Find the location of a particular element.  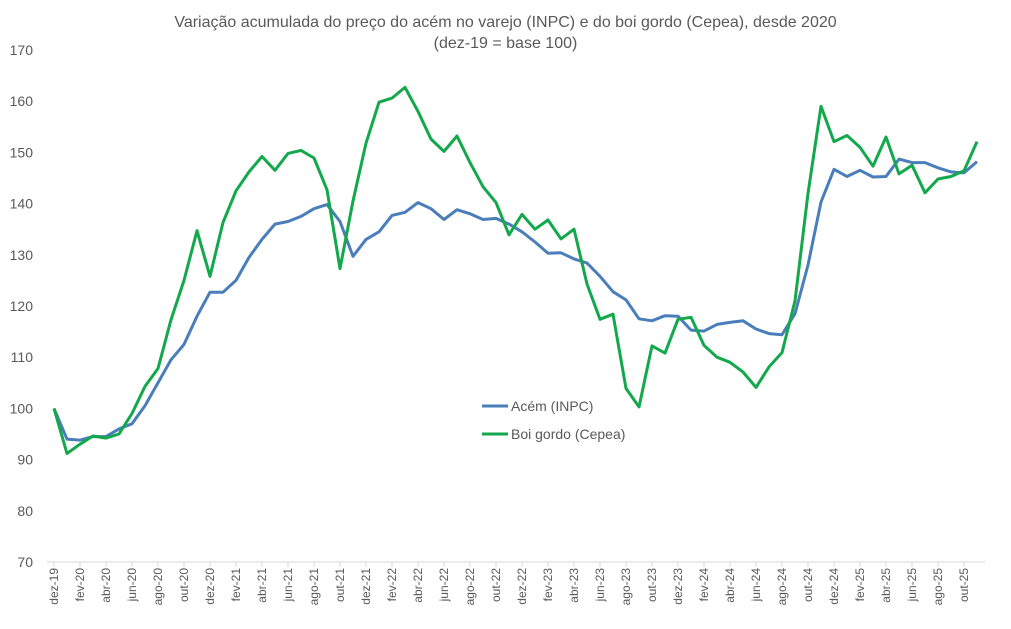

x-tick-label: fev-20 is located at coordinates (80, 585).